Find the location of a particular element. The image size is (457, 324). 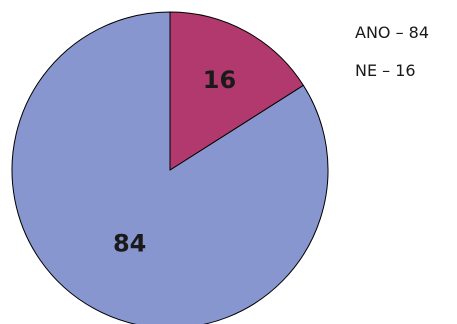

data-label-ano: 84 is located at coordinates (129, 243).